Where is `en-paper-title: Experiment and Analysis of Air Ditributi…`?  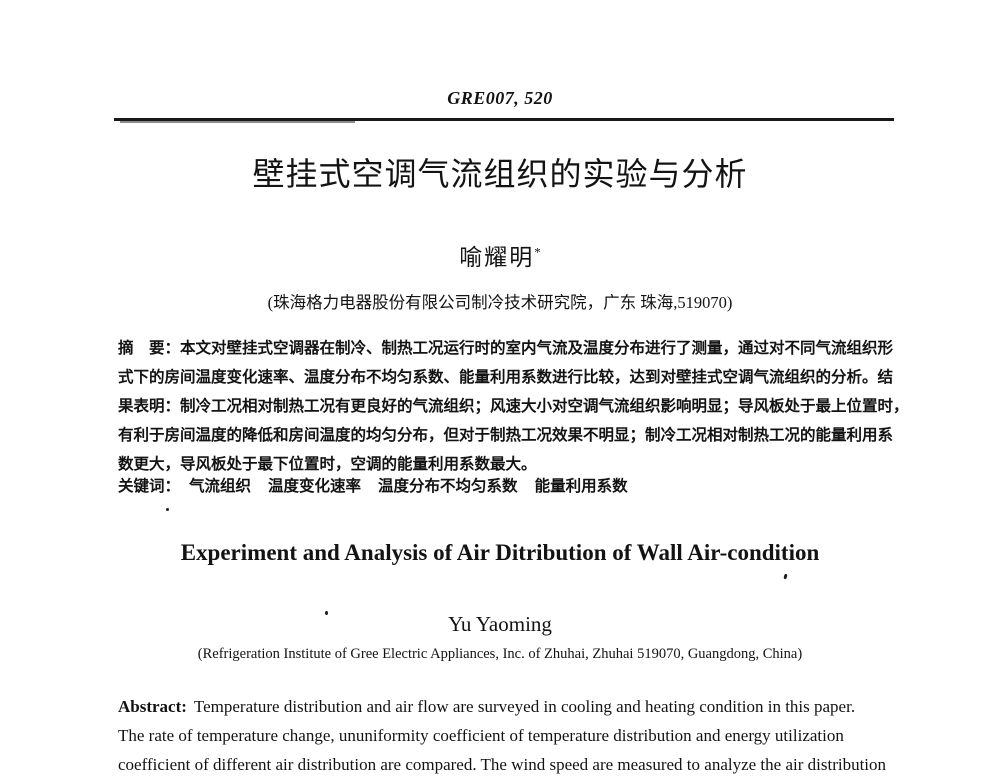
en-paper-title: Experiment and Analysis of Air Ditributi… is located at coordinates (500, 552).